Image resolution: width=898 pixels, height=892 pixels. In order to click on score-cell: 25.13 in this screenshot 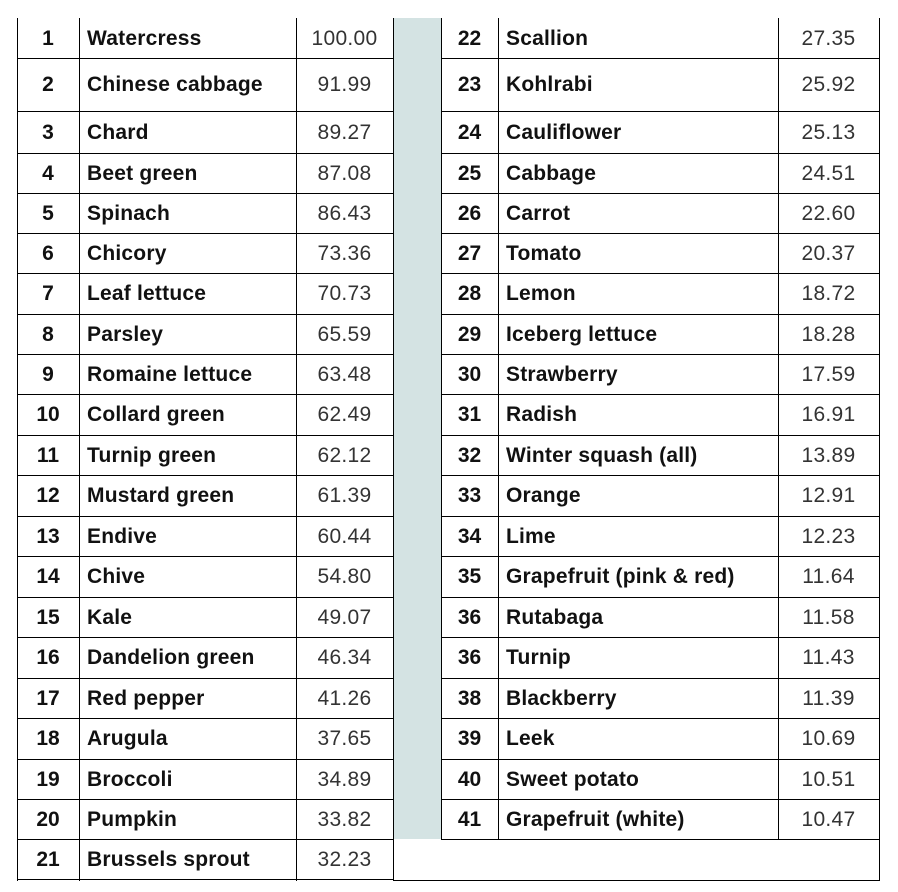, I will do `click(828, 132)`.